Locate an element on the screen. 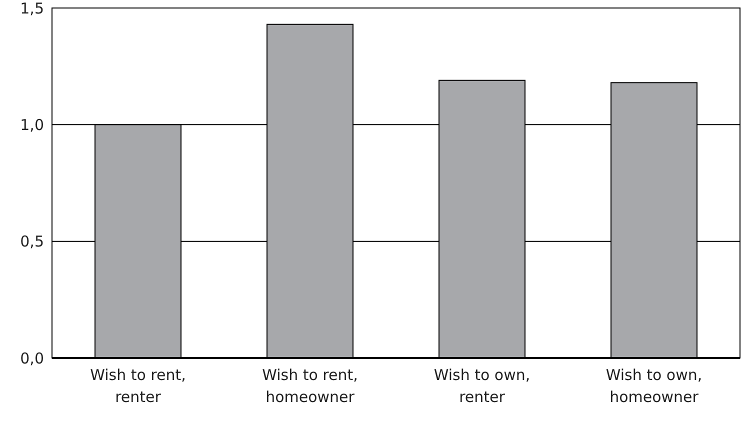  x-tick-label: Wish to rent, homeowner is located at coordinates (310, 386).